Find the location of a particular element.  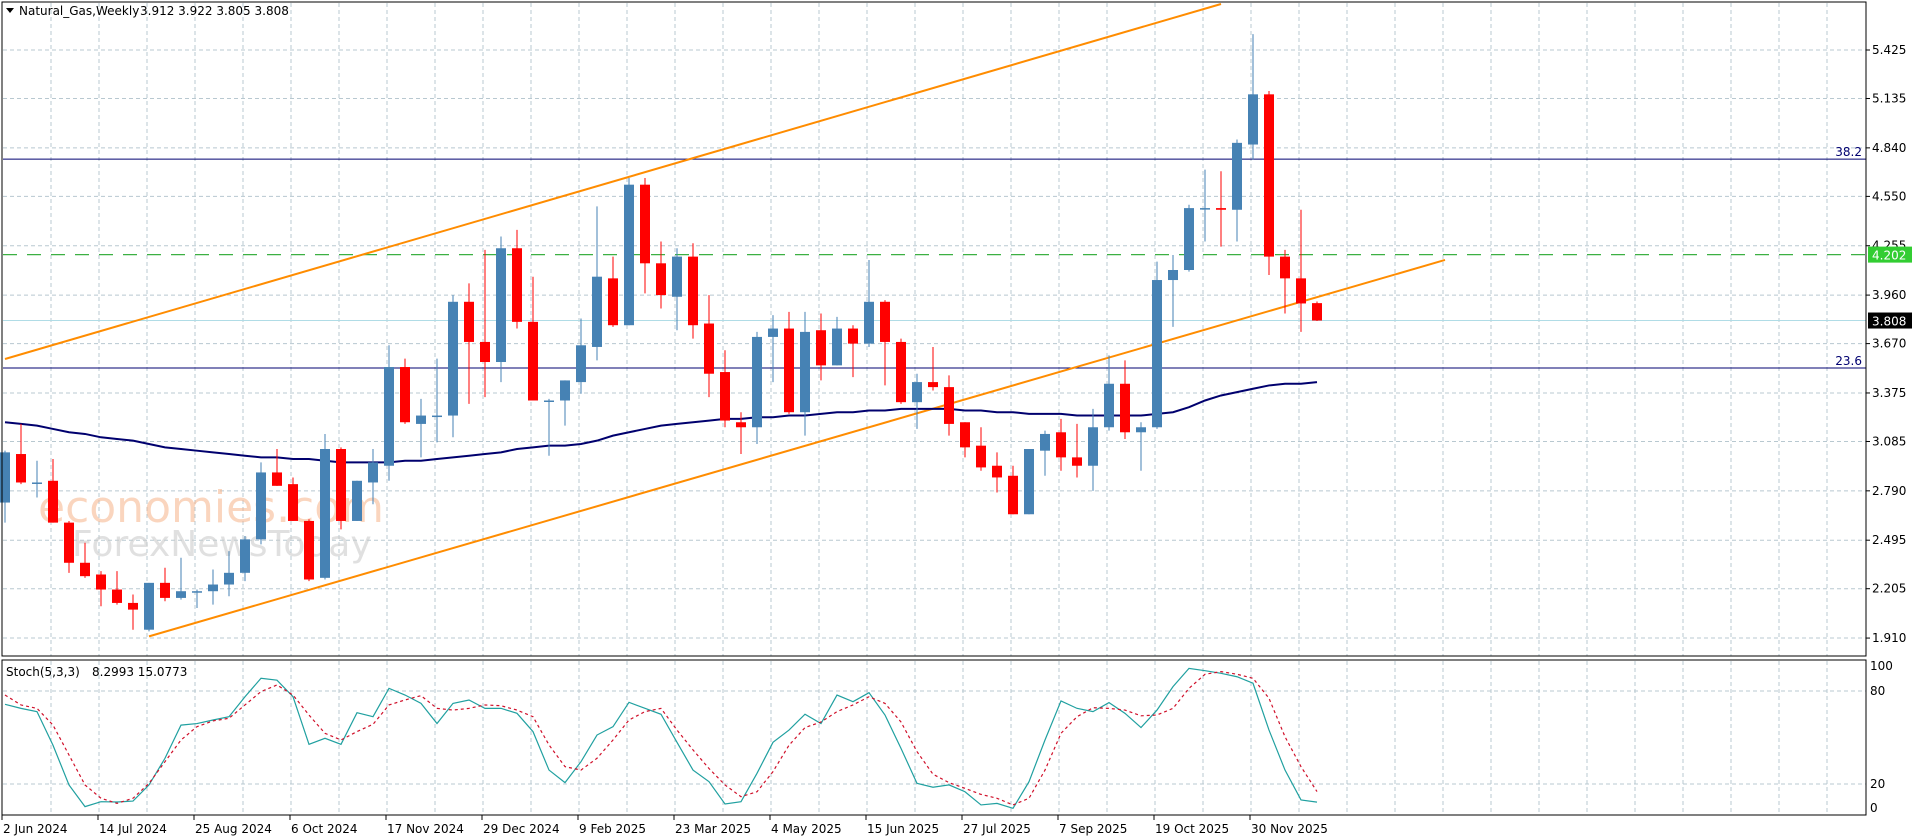

collapse-triangle-icon is located at coordinates (10, 10).